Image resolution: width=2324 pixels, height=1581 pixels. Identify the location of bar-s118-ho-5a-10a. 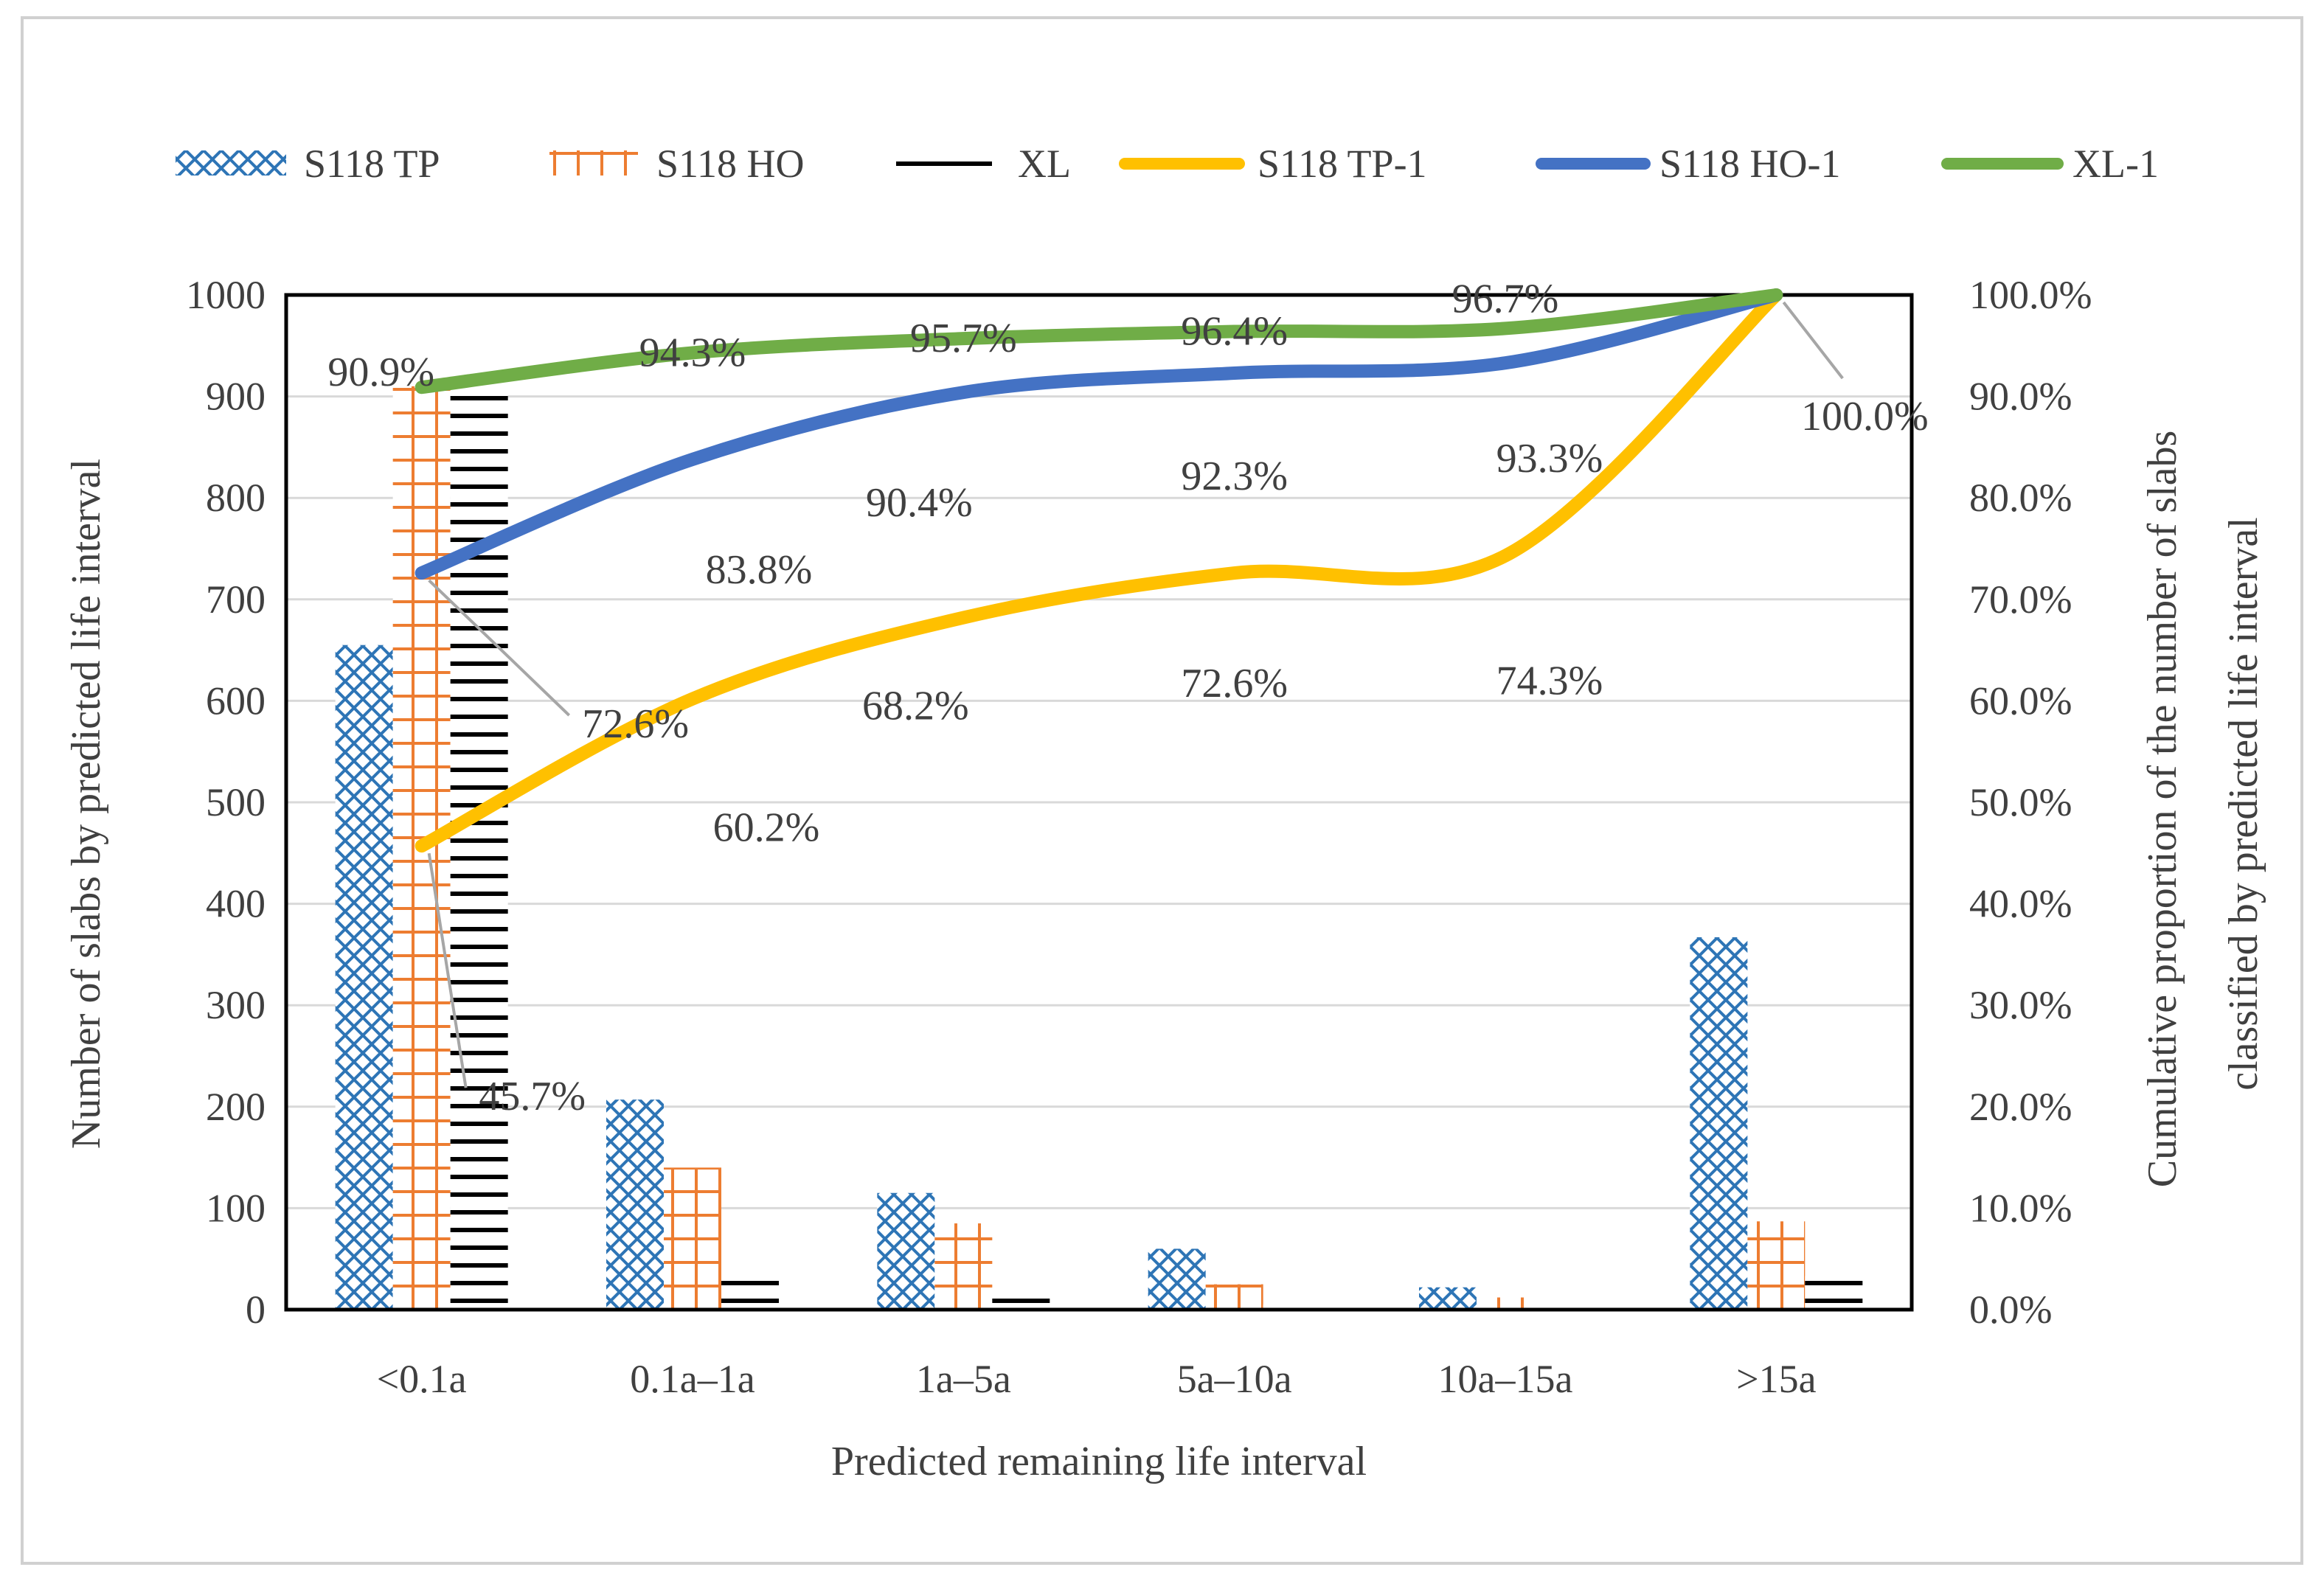
(1234, 1297).